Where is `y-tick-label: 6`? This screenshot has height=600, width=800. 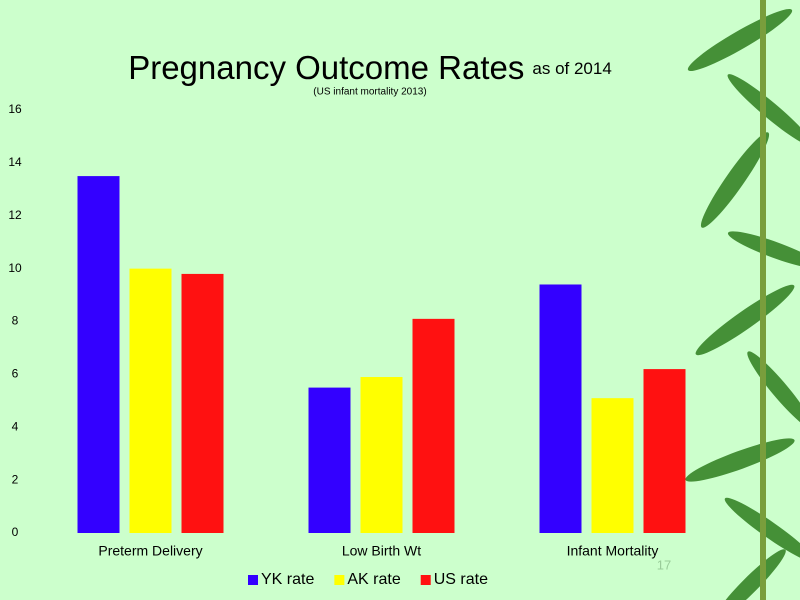
y-tick-label: 6 is located at coordinates (15, 374).